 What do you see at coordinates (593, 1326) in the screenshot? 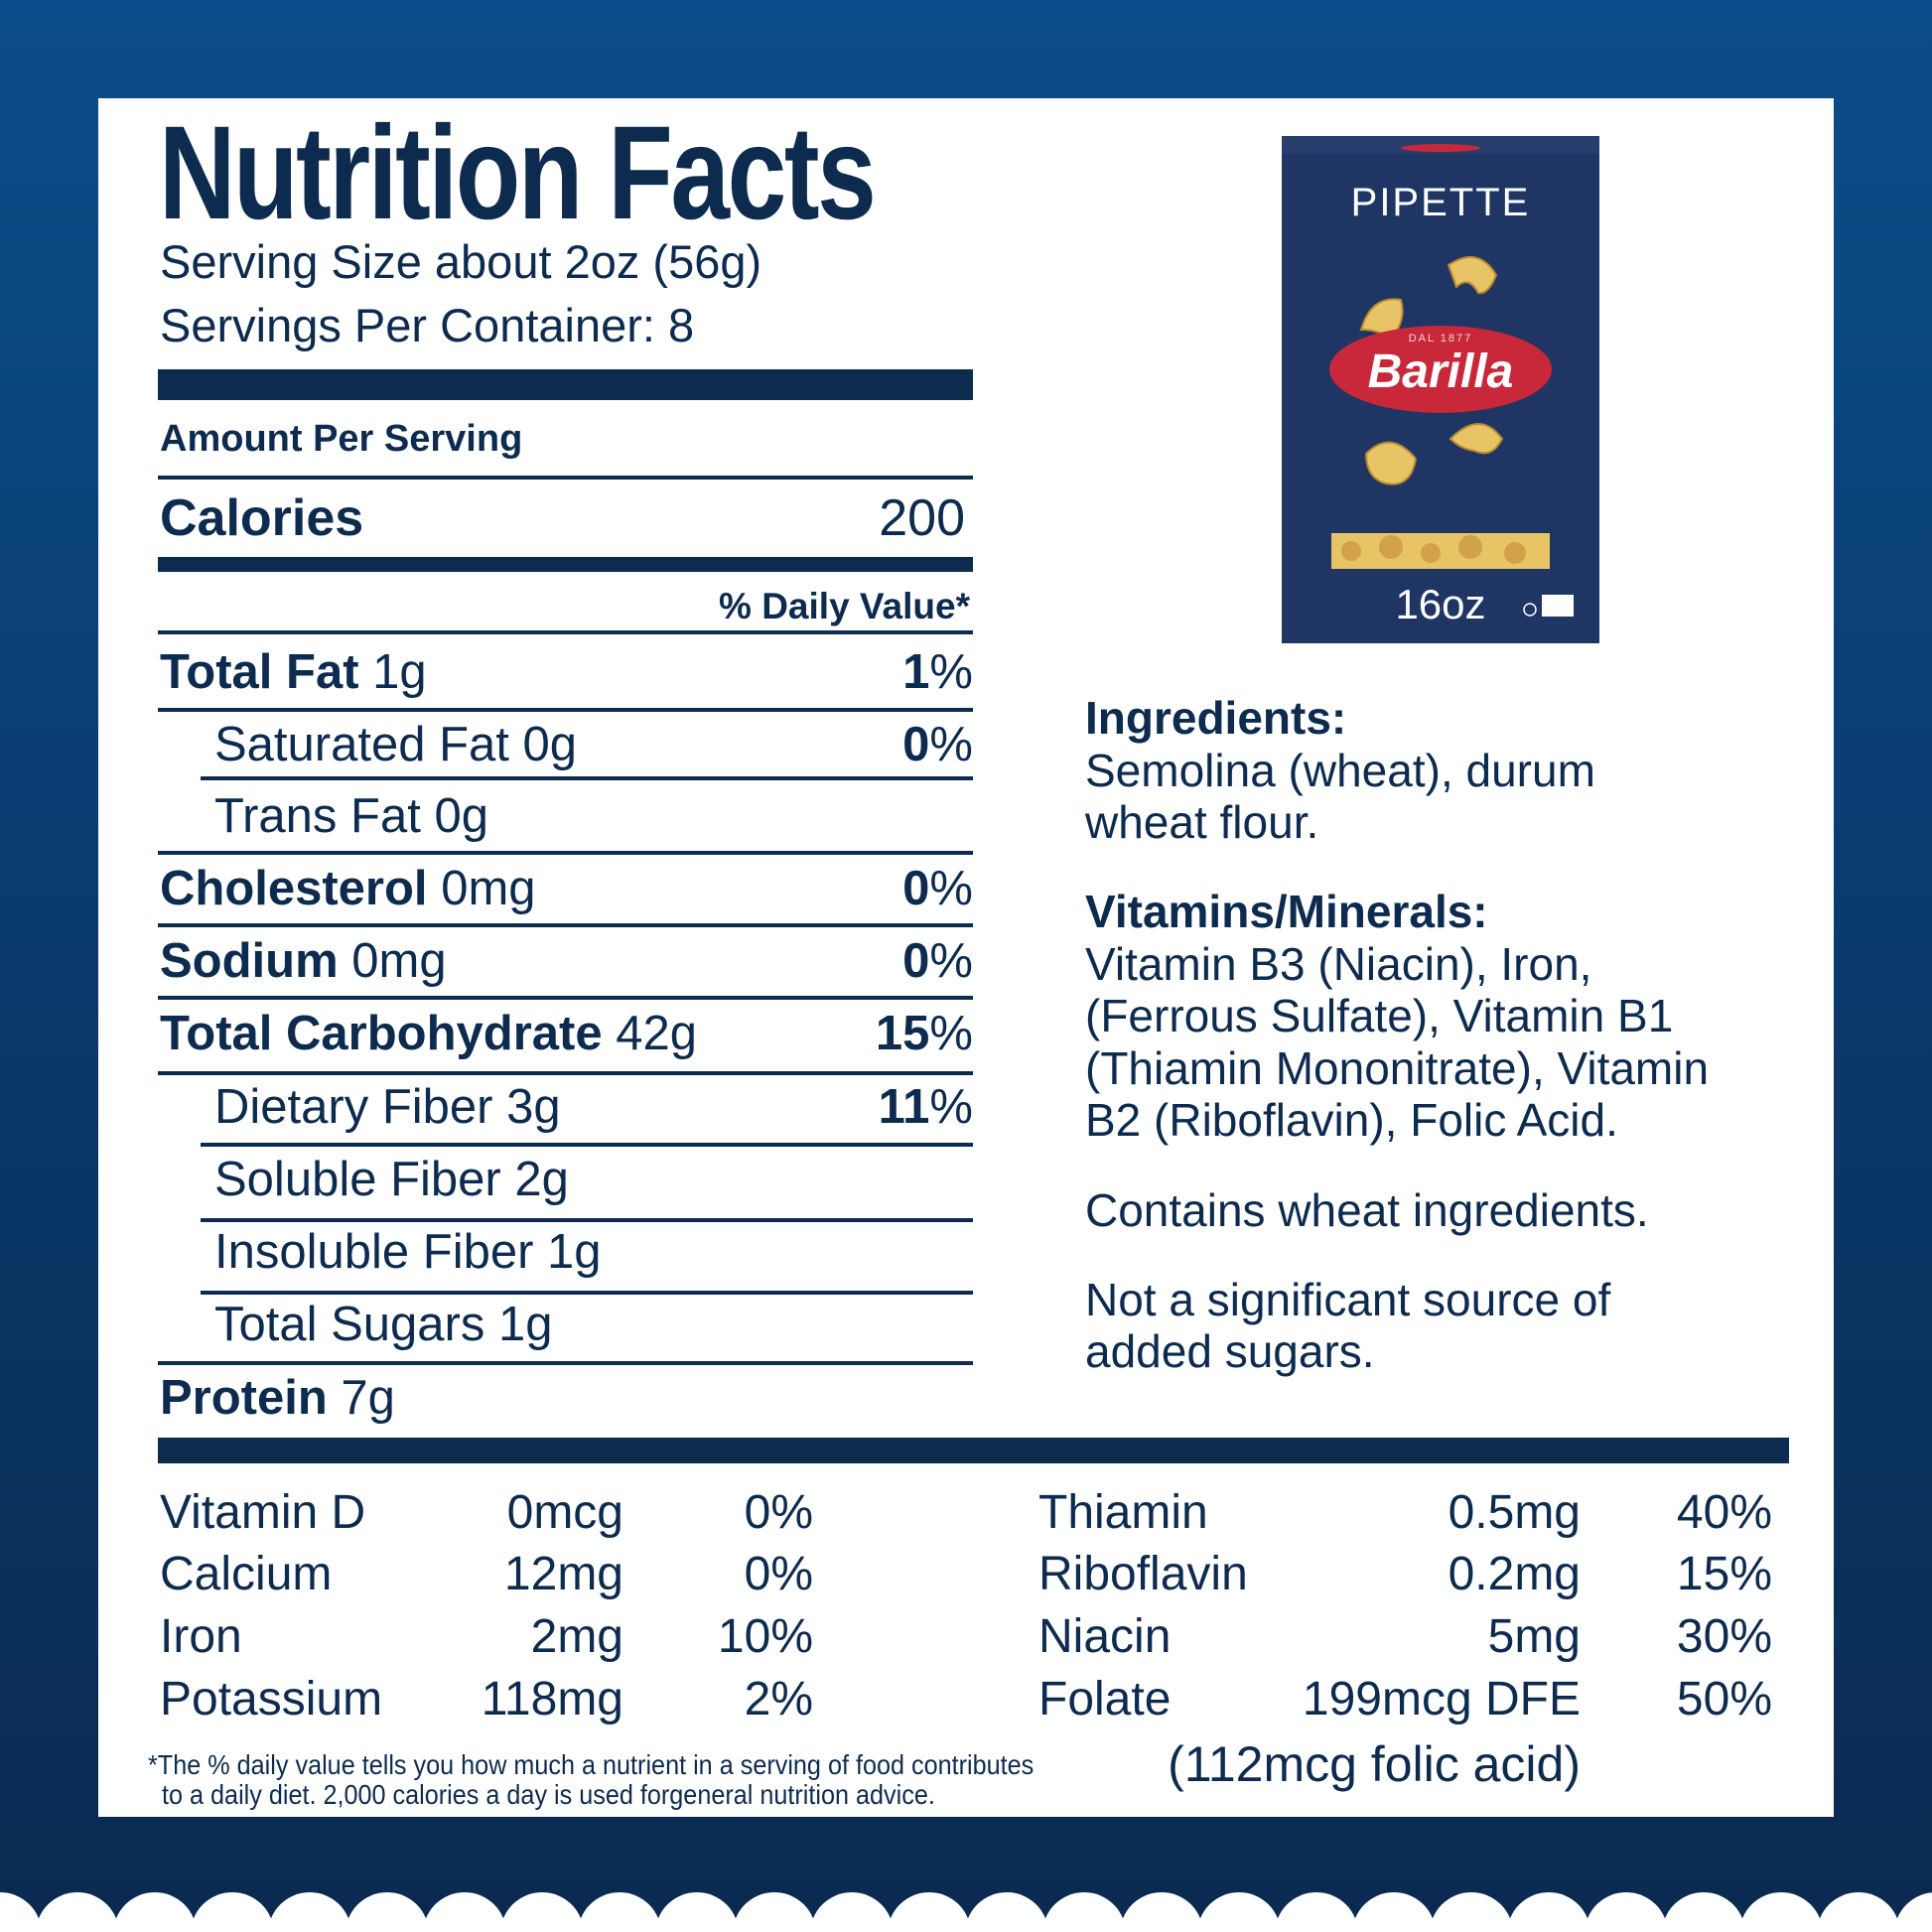
I see `nutrient-row: Total Sugars 1g` at bounding box center [593, 1326].